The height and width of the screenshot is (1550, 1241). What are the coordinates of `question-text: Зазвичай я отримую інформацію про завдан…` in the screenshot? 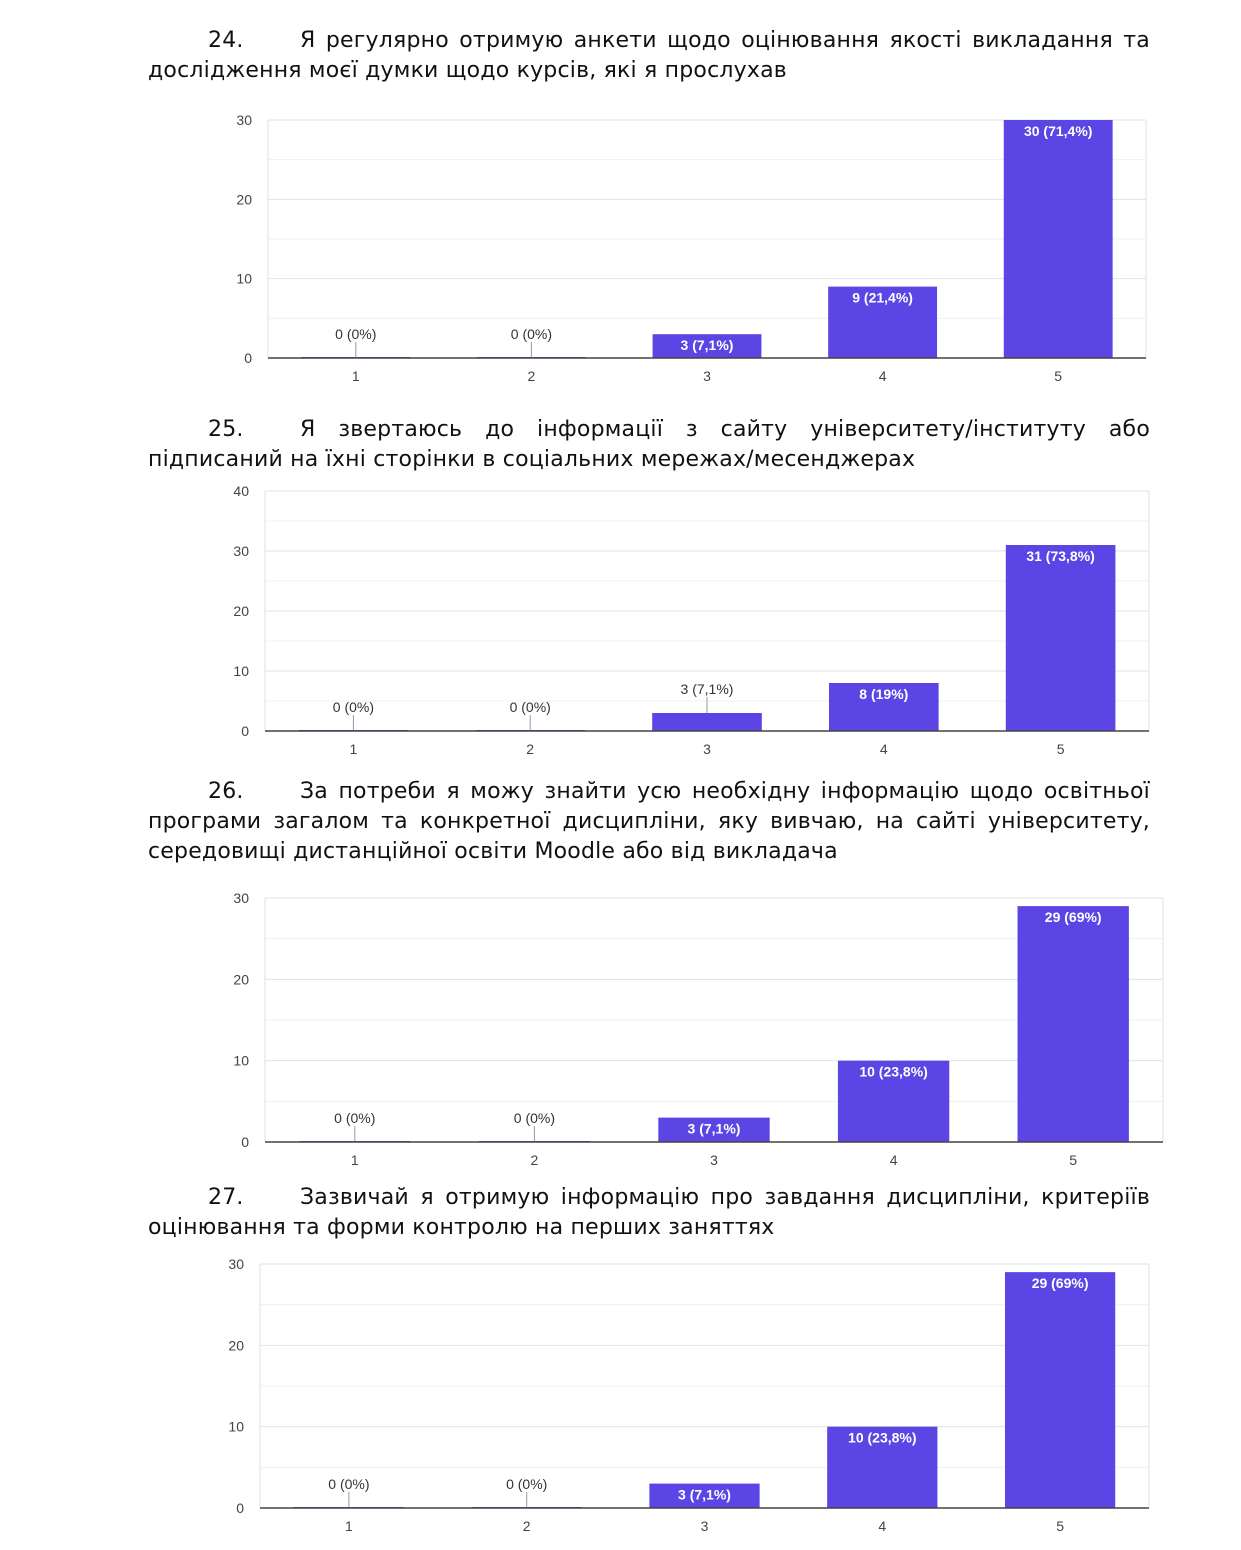 It's located at (649, 1212).